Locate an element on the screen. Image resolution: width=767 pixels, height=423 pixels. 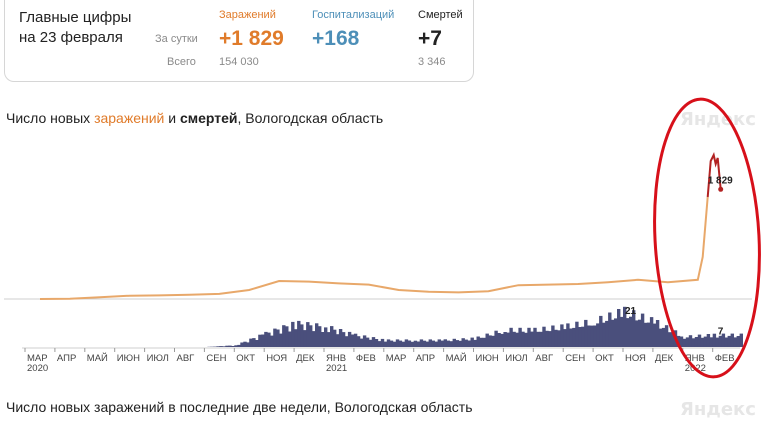
deaths-label: Смертей is located at coordinates (440, 15).